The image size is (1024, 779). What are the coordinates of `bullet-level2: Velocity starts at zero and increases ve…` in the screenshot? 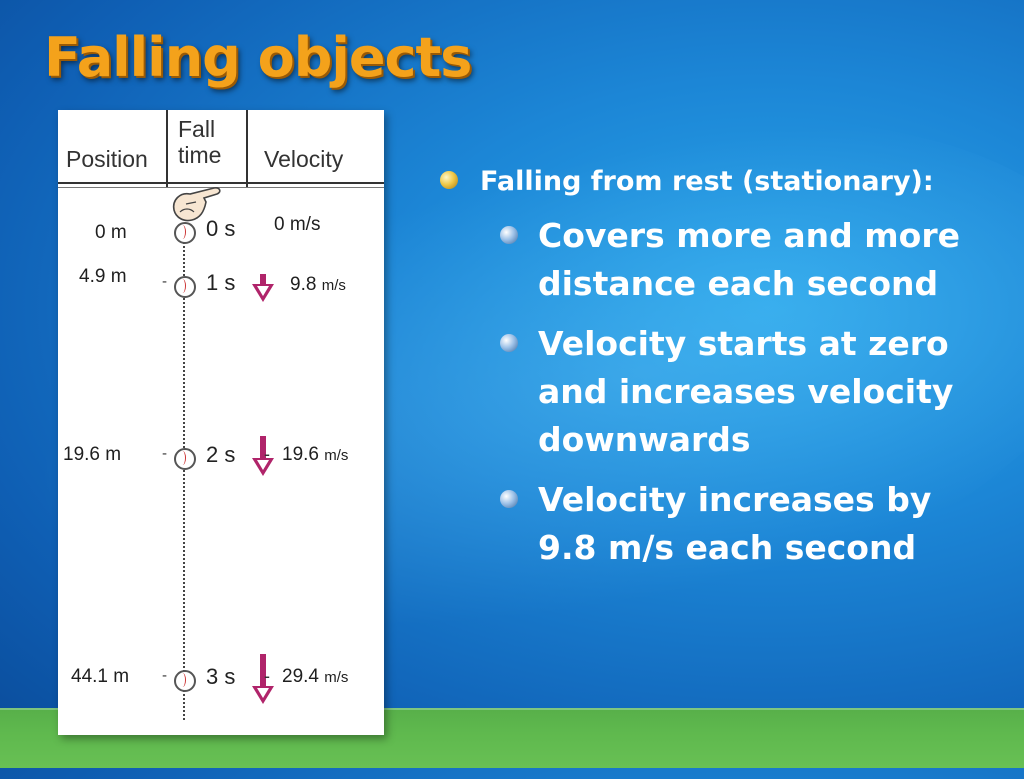 It's located at (750, 392).